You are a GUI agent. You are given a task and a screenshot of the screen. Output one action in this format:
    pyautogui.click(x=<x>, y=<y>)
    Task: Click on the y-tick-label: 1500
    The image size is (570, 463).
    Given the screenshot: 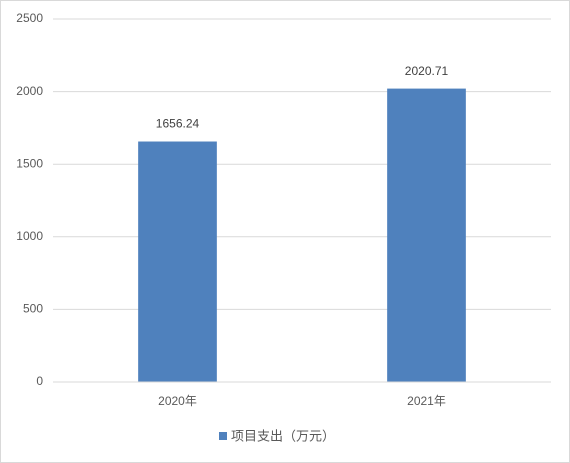 What is the action you would take?
    pyautogui.click(x=29, y=163)
    